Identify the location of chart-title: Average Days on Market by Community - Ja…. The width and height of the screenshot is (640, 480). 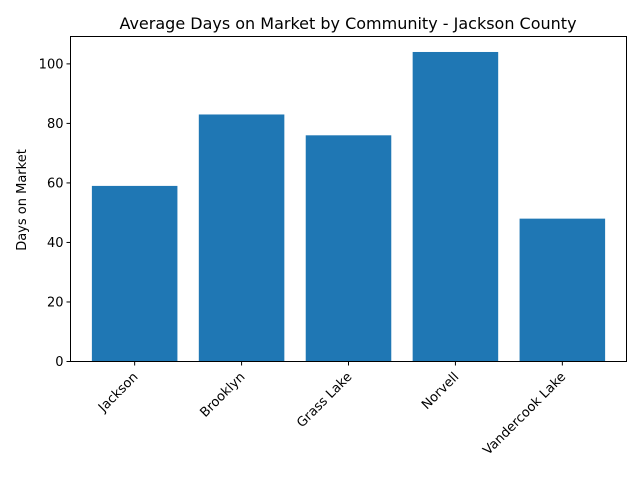
(347, 23).